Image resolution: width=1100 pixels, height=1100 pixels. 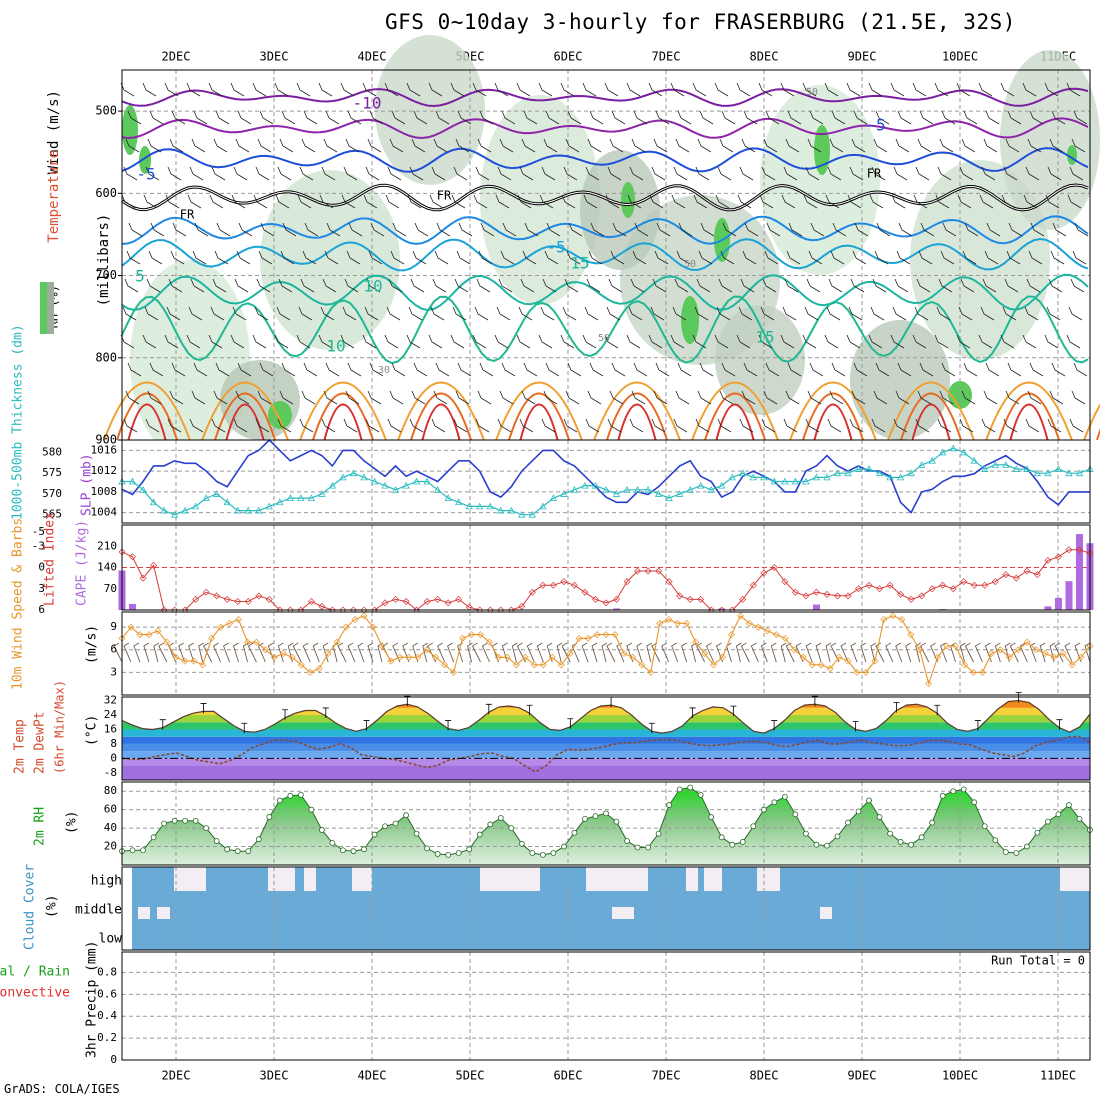 I want to click on rh-legend-swatch-gray, so click(x=50, y=308).